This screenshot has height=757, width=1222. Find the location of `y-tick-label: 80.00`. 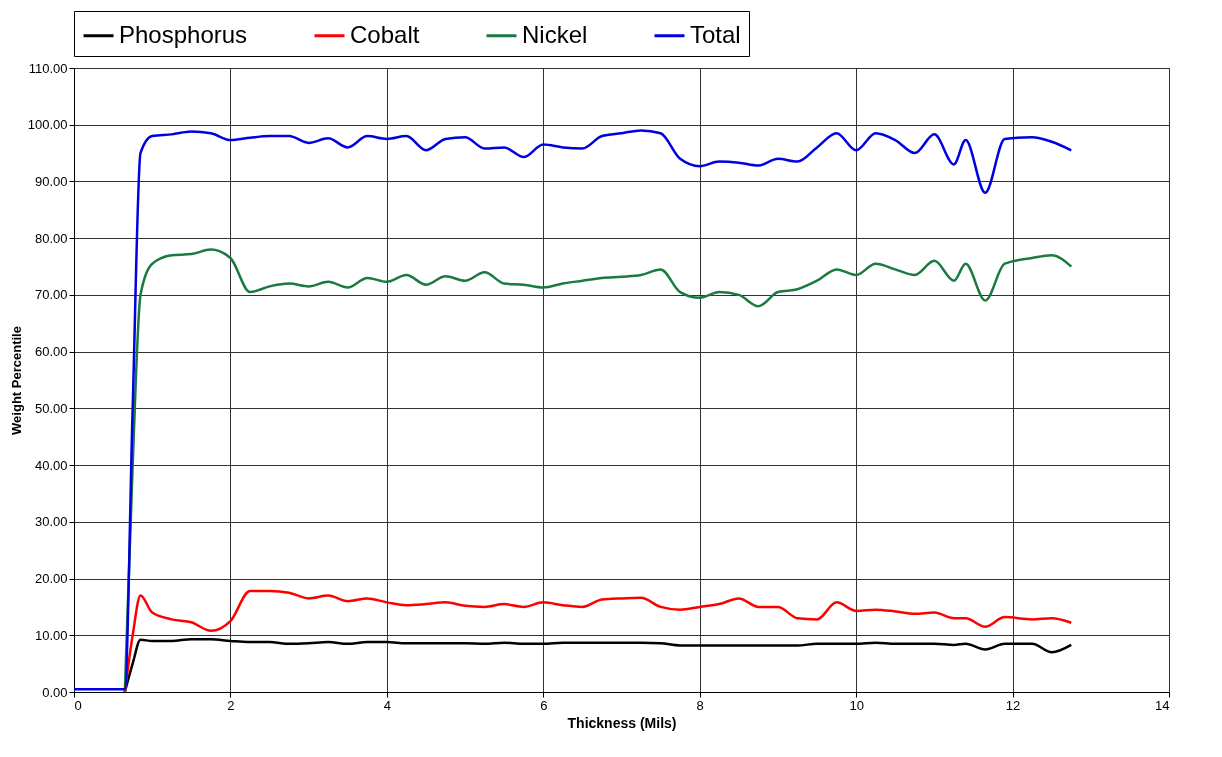

y-tick-label: 80.00 is located at coordinates (51, 238).